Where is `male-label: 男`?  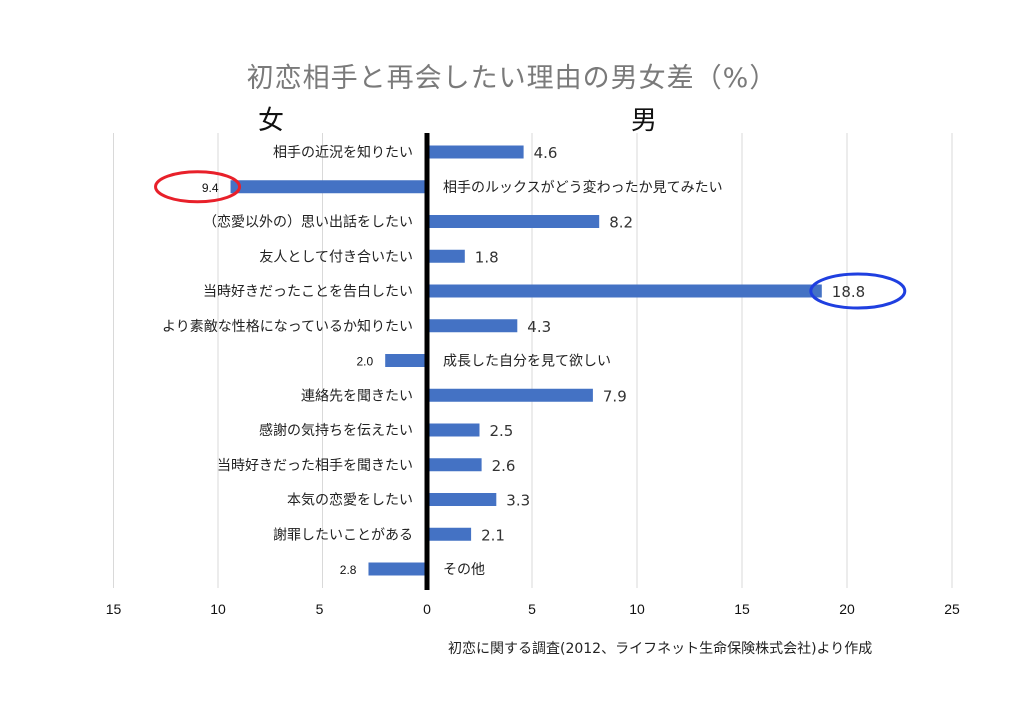 male-label: 男 is located at coordinates (644, 121).